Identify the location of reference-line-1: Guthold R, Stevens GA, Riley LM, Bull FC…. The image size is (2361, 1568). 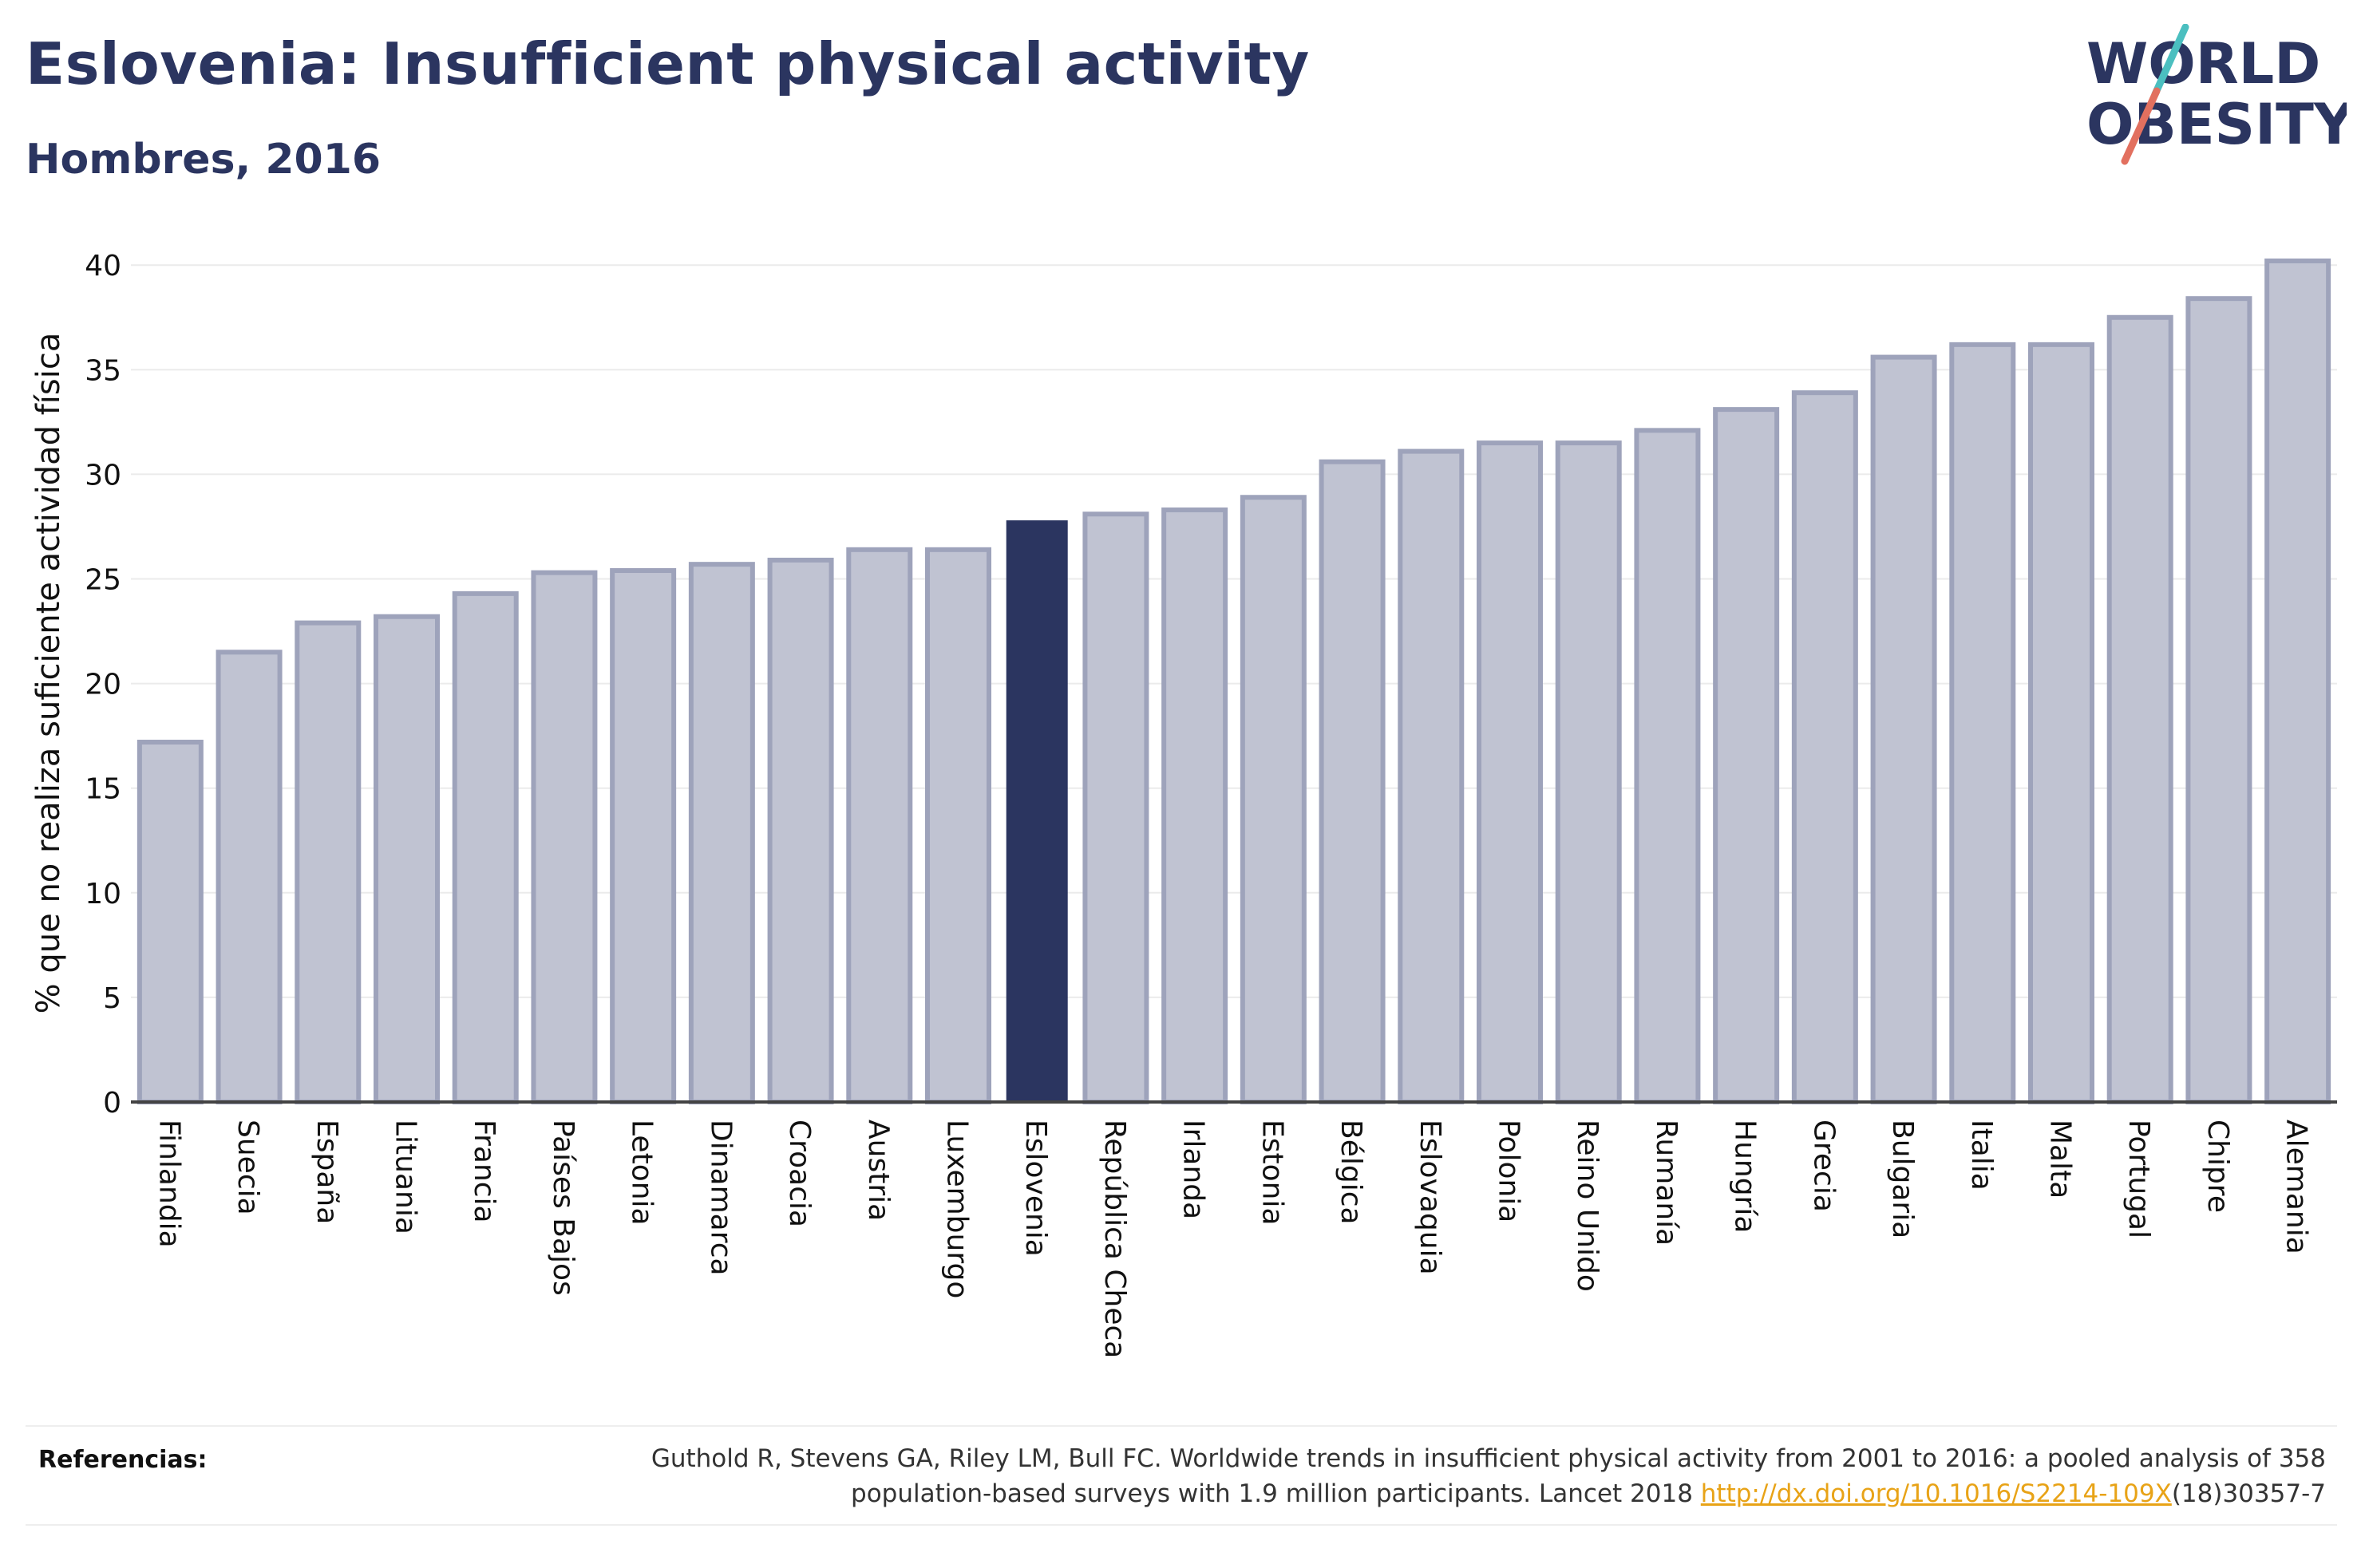
(1488, 1458).